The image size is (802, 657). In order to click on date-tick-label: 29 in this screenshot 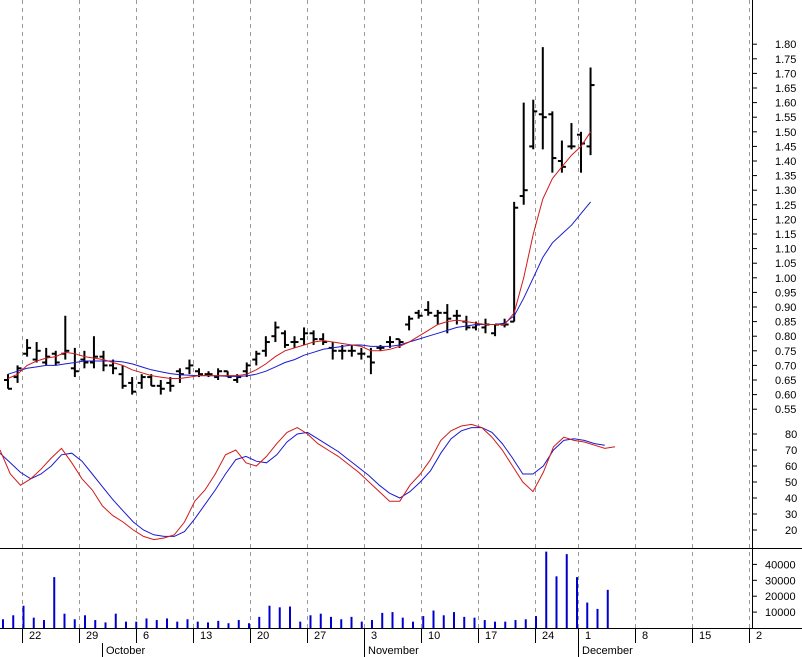, I will do `click(92, 636)`.